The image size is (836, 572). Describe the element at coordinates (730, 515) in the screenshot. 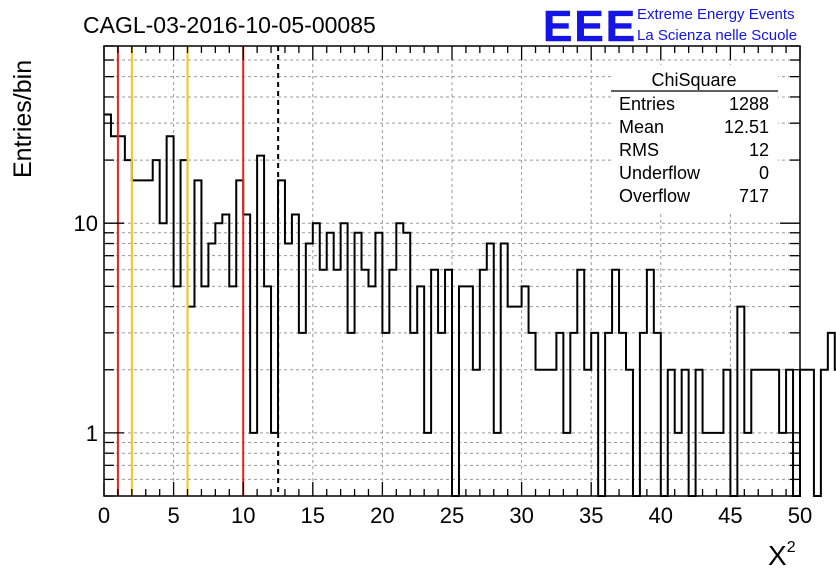

I see `x-tick-label: 45` at that location.